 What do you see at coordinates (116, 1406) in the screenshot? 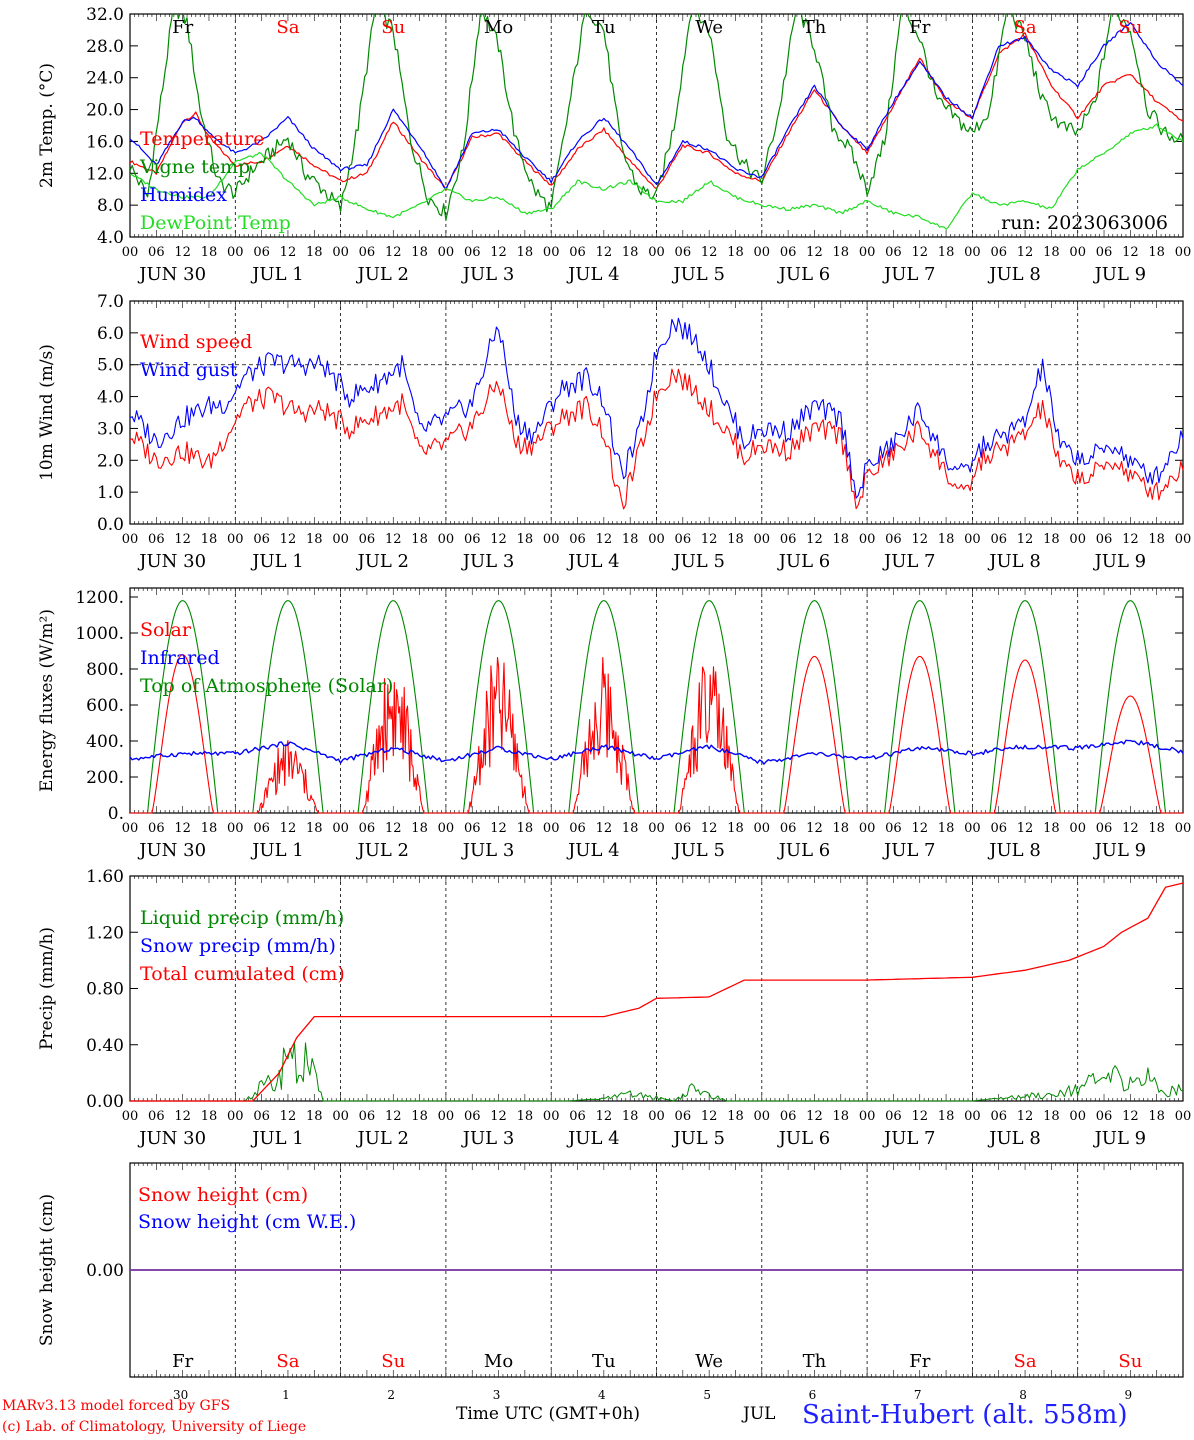
I see `credit-model: MARv3.13 model forced by GFS` at bounding box center [116, 1406].